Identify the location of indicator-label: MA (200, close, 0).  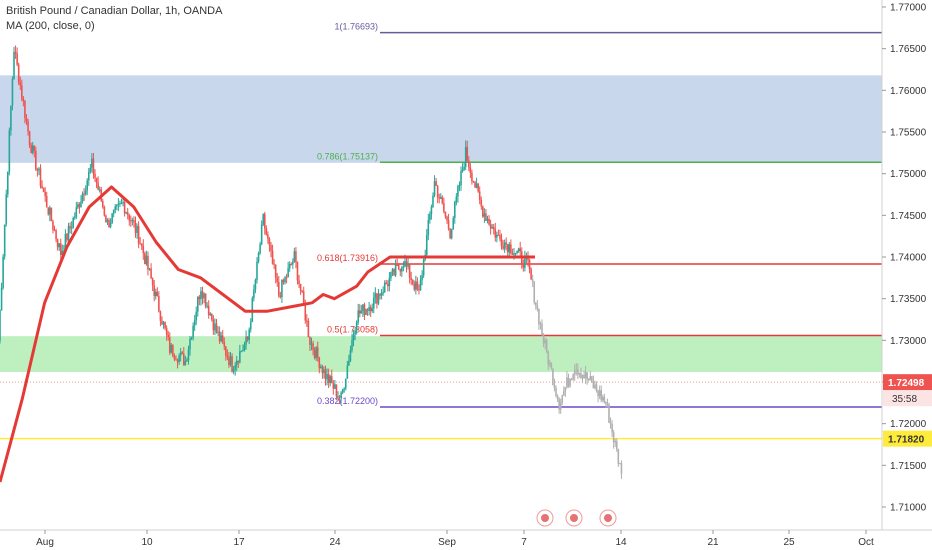
(50, 26).